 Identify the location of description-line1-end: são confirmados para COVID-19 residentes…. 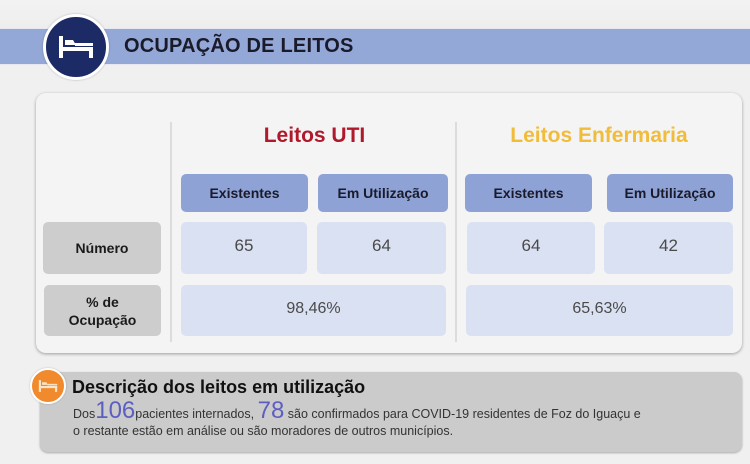
(464, 414).